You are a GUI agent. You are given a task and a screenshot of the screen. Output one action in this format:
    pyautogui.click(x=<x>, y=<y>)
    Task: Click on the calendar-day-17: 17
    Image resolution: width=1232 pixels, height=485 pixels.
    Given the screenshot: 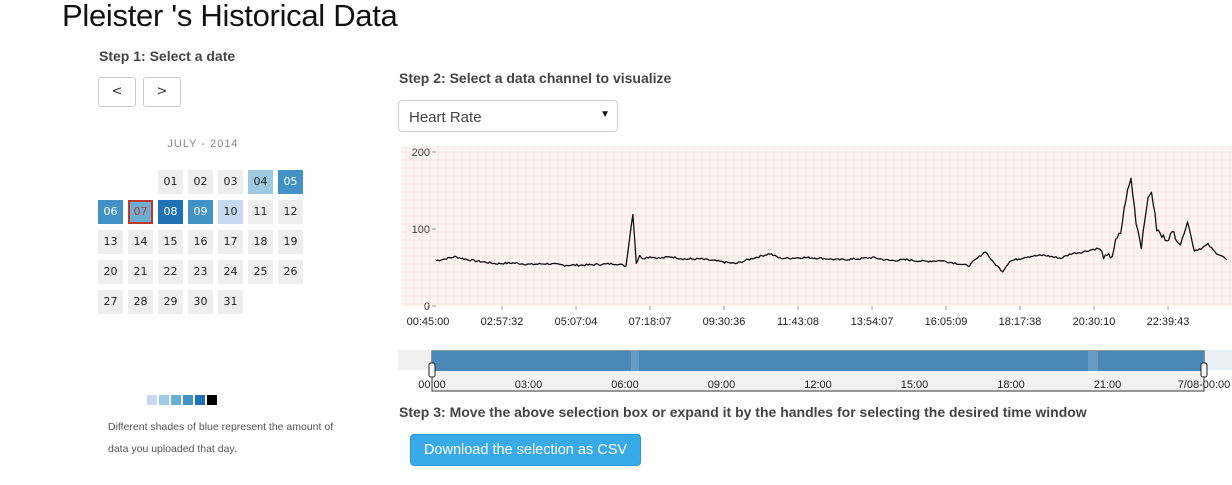 What is the action you would take?
    pyautogui.click(x=230, y=242)
    